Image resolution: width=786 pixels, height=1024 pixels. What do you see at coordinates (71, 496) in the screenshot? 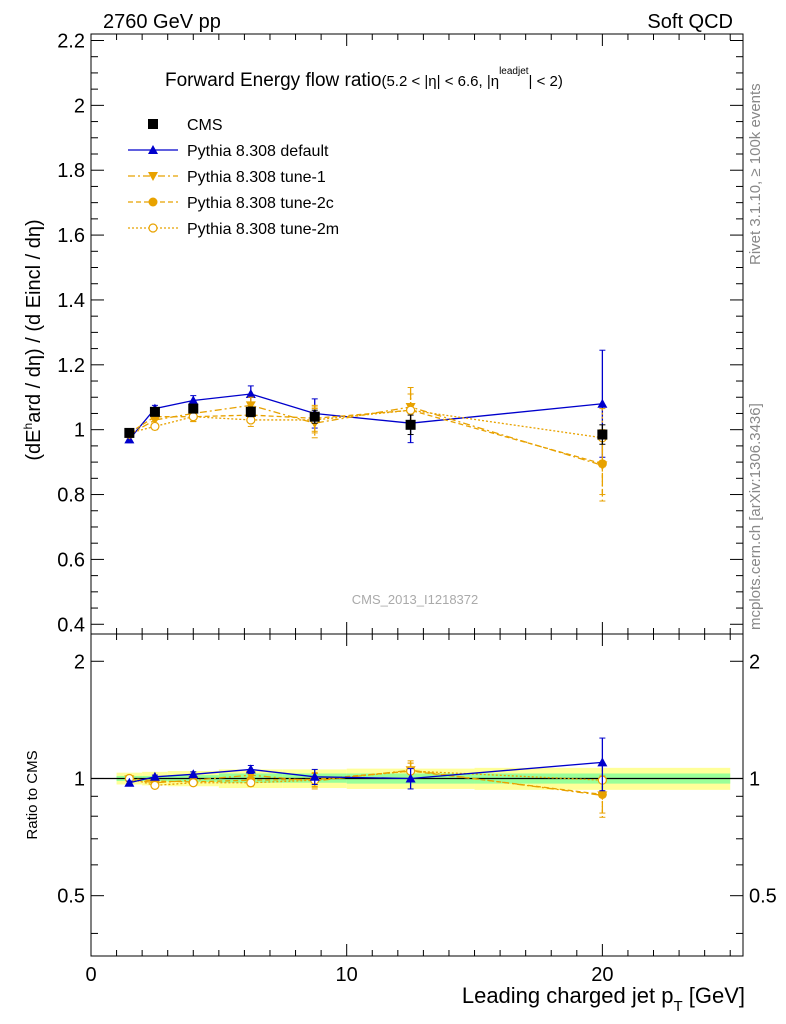
I see `main-ytick-label: 0.8` at bounding box center [71, 496].